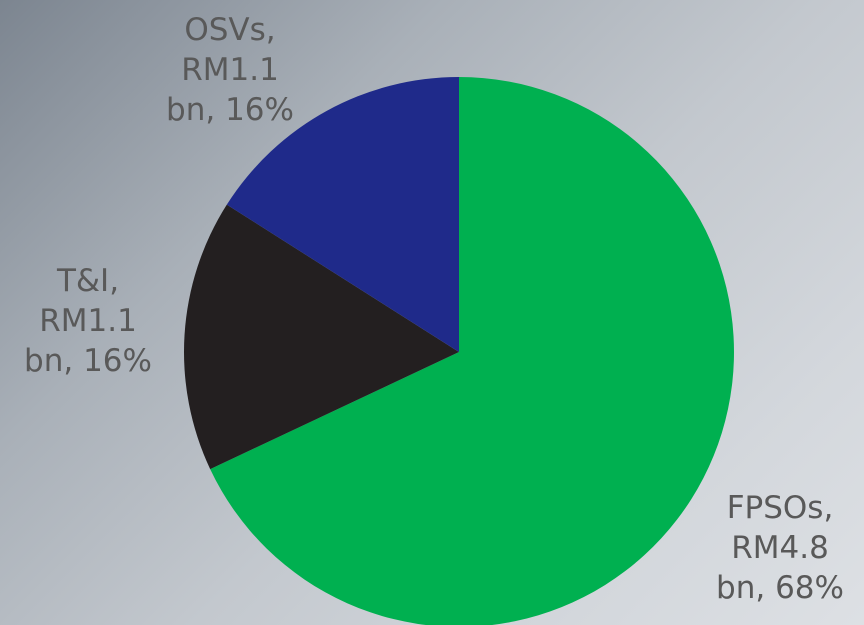 This screenshot has width=864, height=625. Describe the element at coordinates (230, 30) in the screenshot. I see `label-osvs-category: OSVs,` at that location.